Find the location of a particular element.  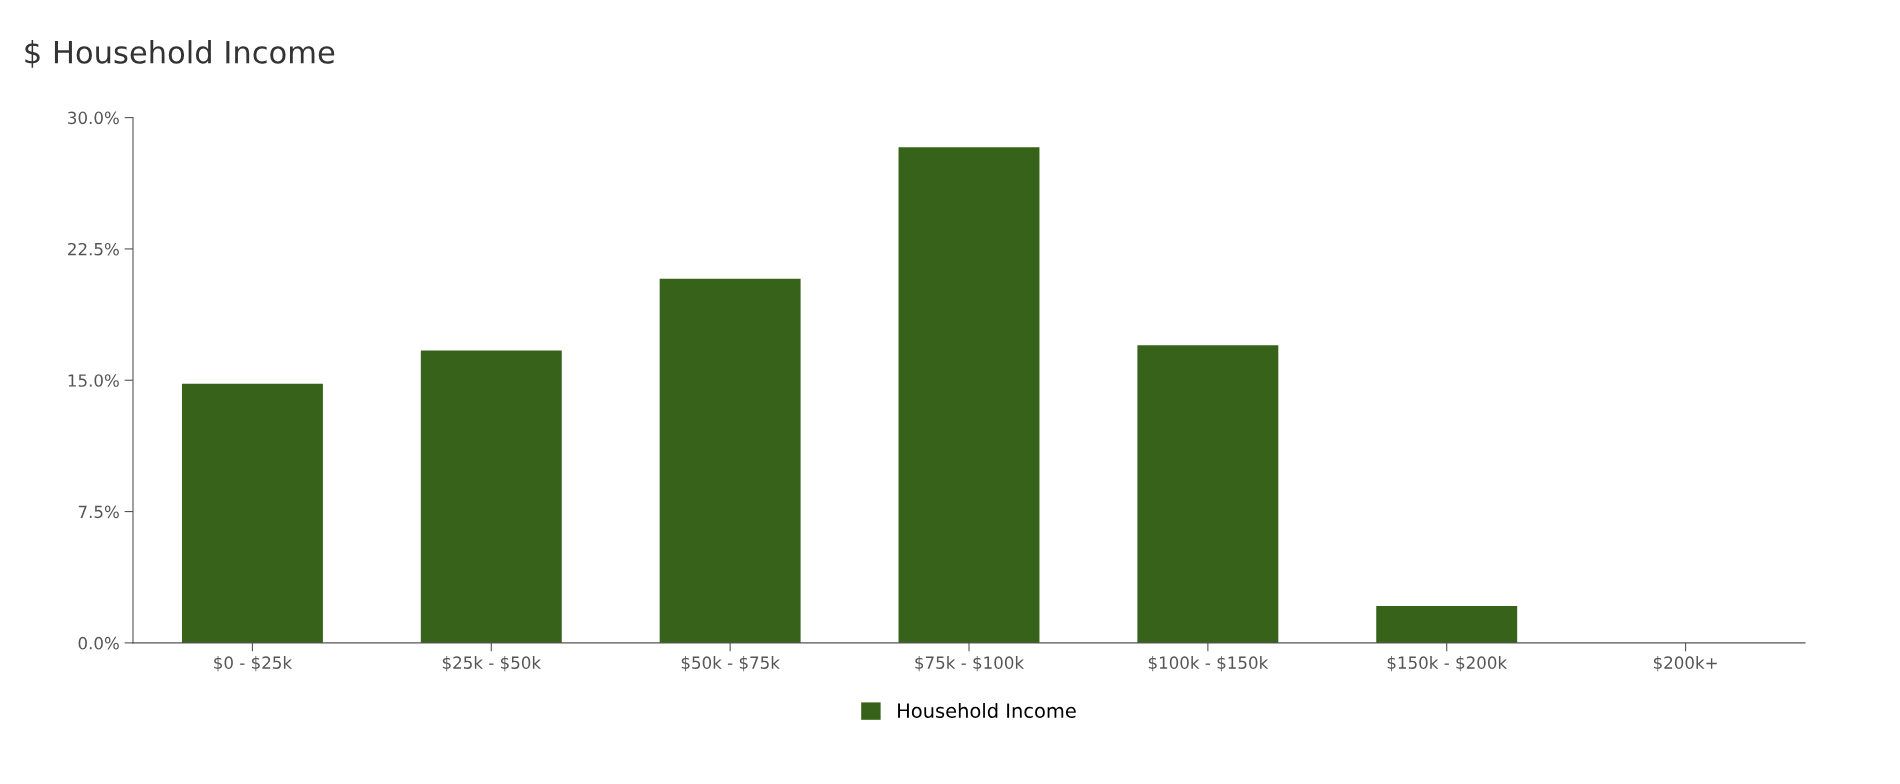

y-tick-label: 0.0% is located at coordinates (98, 643).